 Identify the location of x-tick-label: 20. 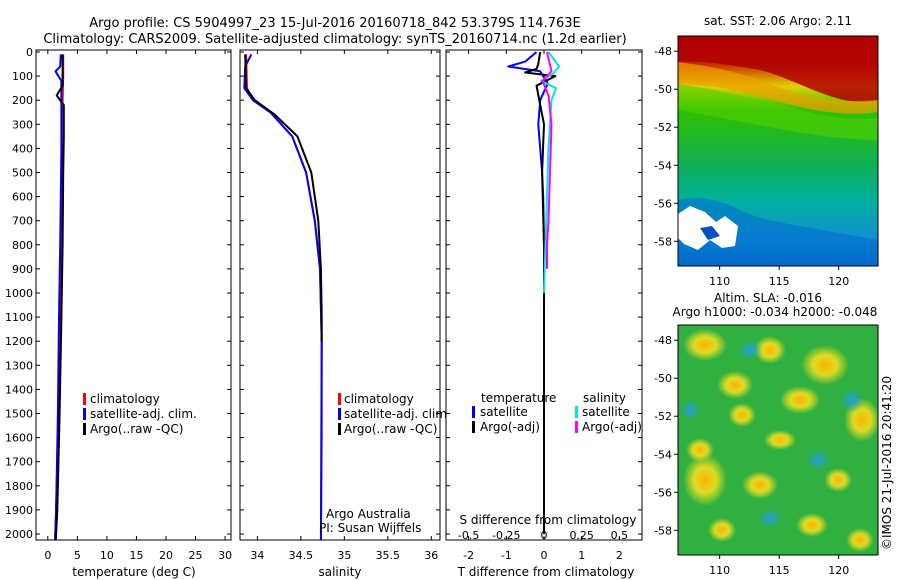
(166, 555).